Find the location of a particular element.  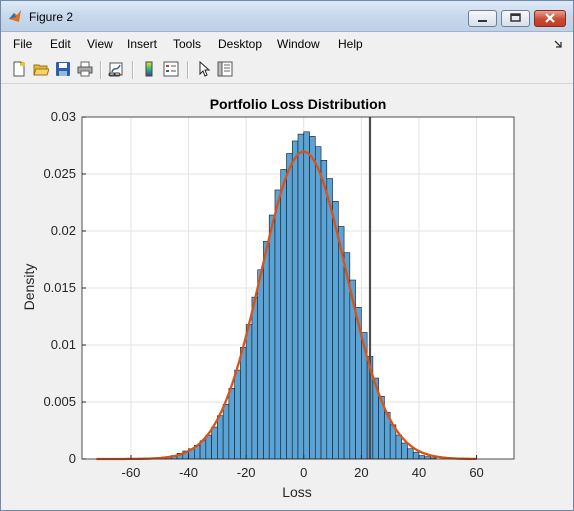

menu-tools: Tools is located at coordinates (187, 44).